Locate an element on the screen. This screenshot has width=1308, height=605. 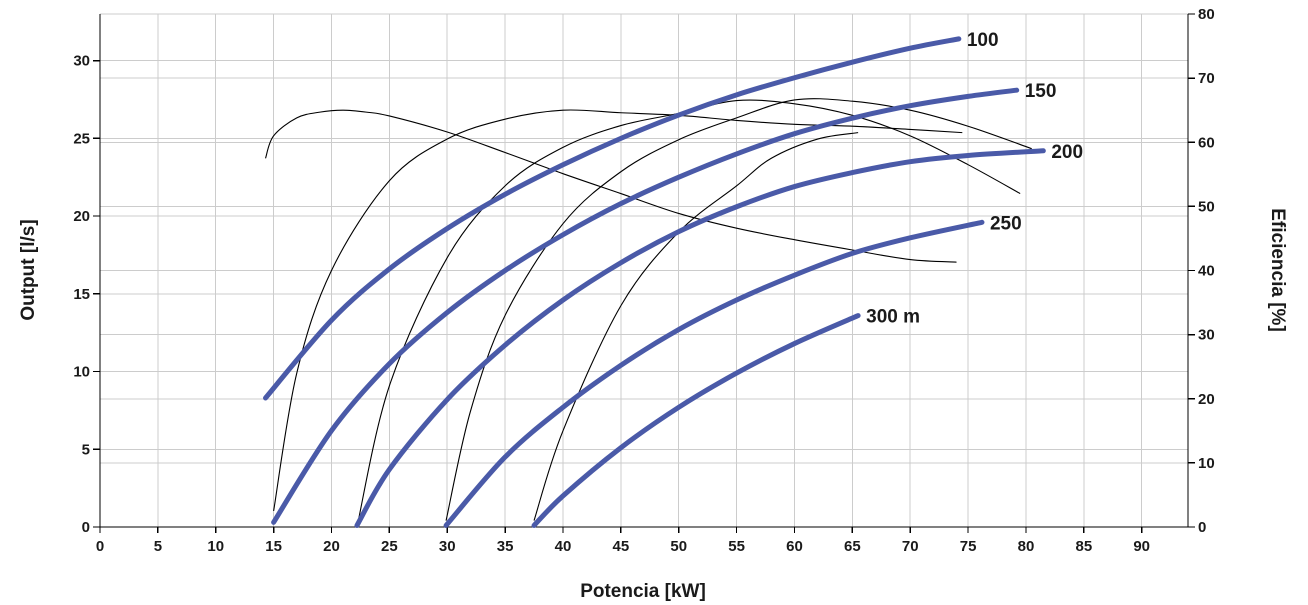
x-tick-label: 10 is located at coordinates (215, 546).